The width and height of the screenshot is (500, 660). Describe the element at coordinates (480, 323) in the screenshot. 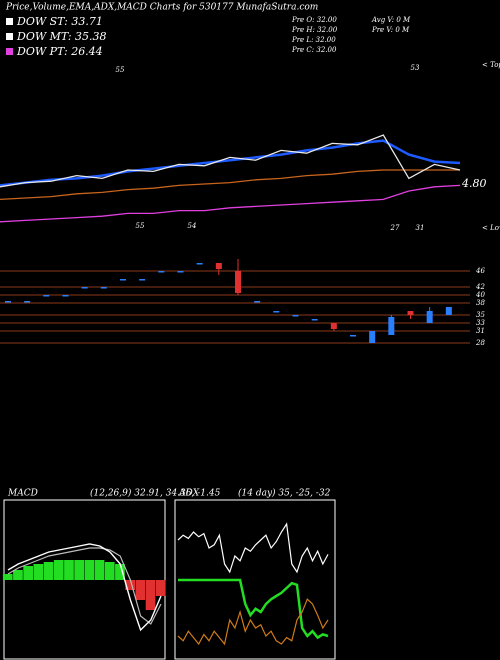

I see `price-tick-label: 33` at that location.